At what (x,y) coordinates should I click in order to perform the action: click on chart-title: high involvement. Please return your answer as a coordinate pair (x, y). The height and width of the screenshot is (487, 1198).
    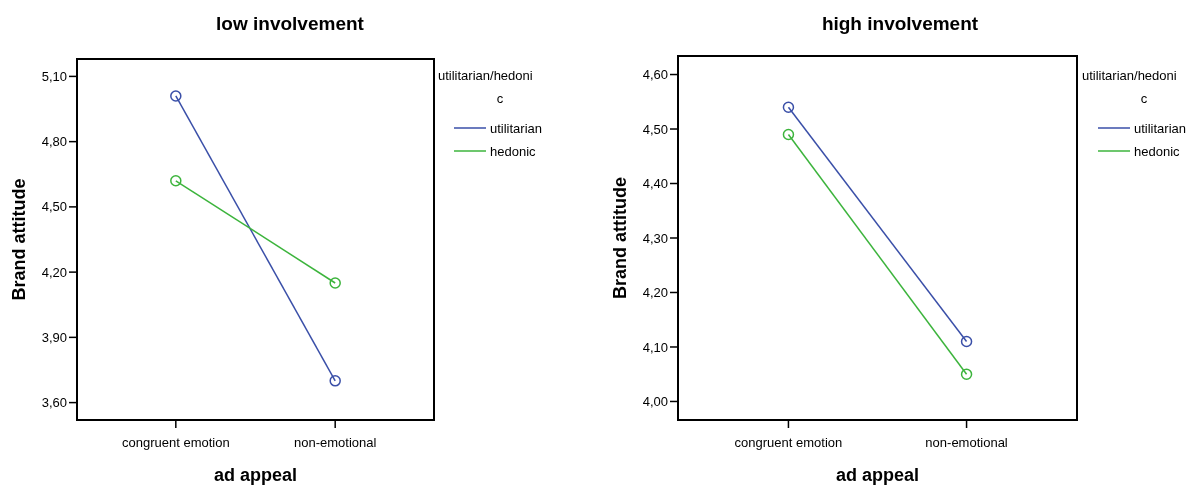
    Looking at the image, I should click on (900, 23).